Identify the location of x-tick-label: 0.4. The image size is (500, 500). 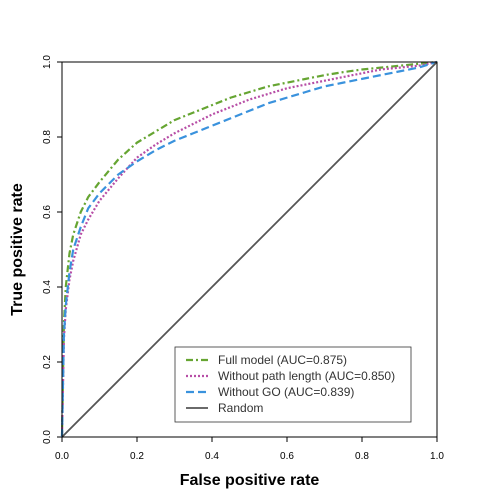
(212, 456).